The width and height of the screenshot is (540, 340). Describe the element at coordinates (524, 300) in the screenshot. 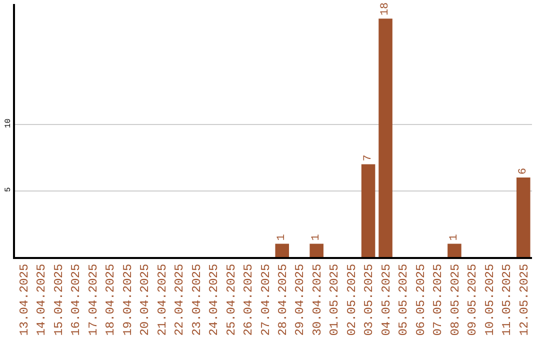

I see `x-tick-label: 12.05.2025` at that location.